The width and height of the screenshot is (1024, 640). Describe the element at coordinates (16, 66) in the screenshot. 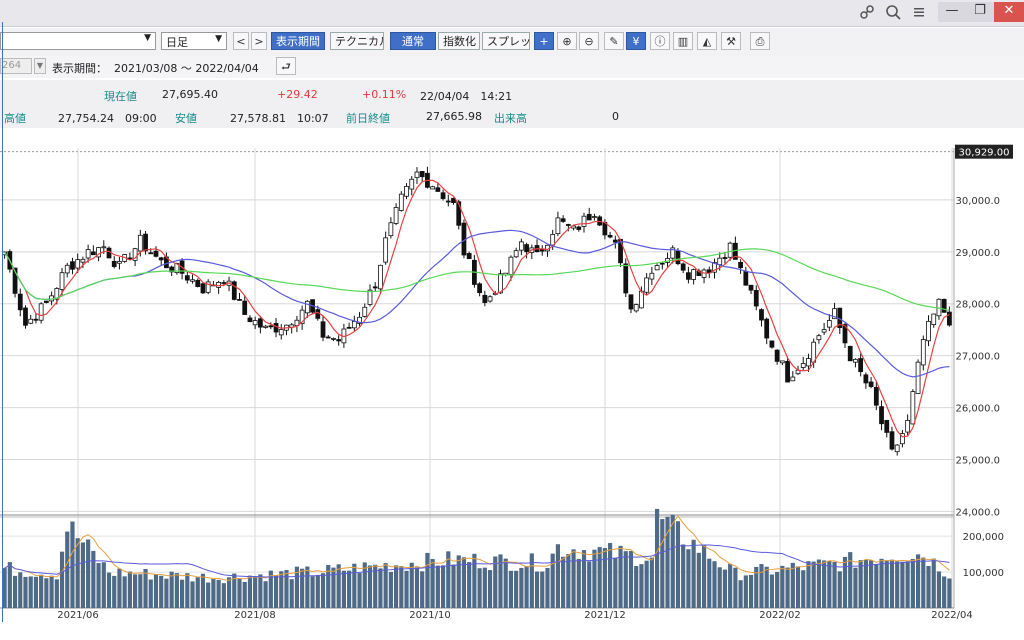

I see `code-field: 264` at that location.